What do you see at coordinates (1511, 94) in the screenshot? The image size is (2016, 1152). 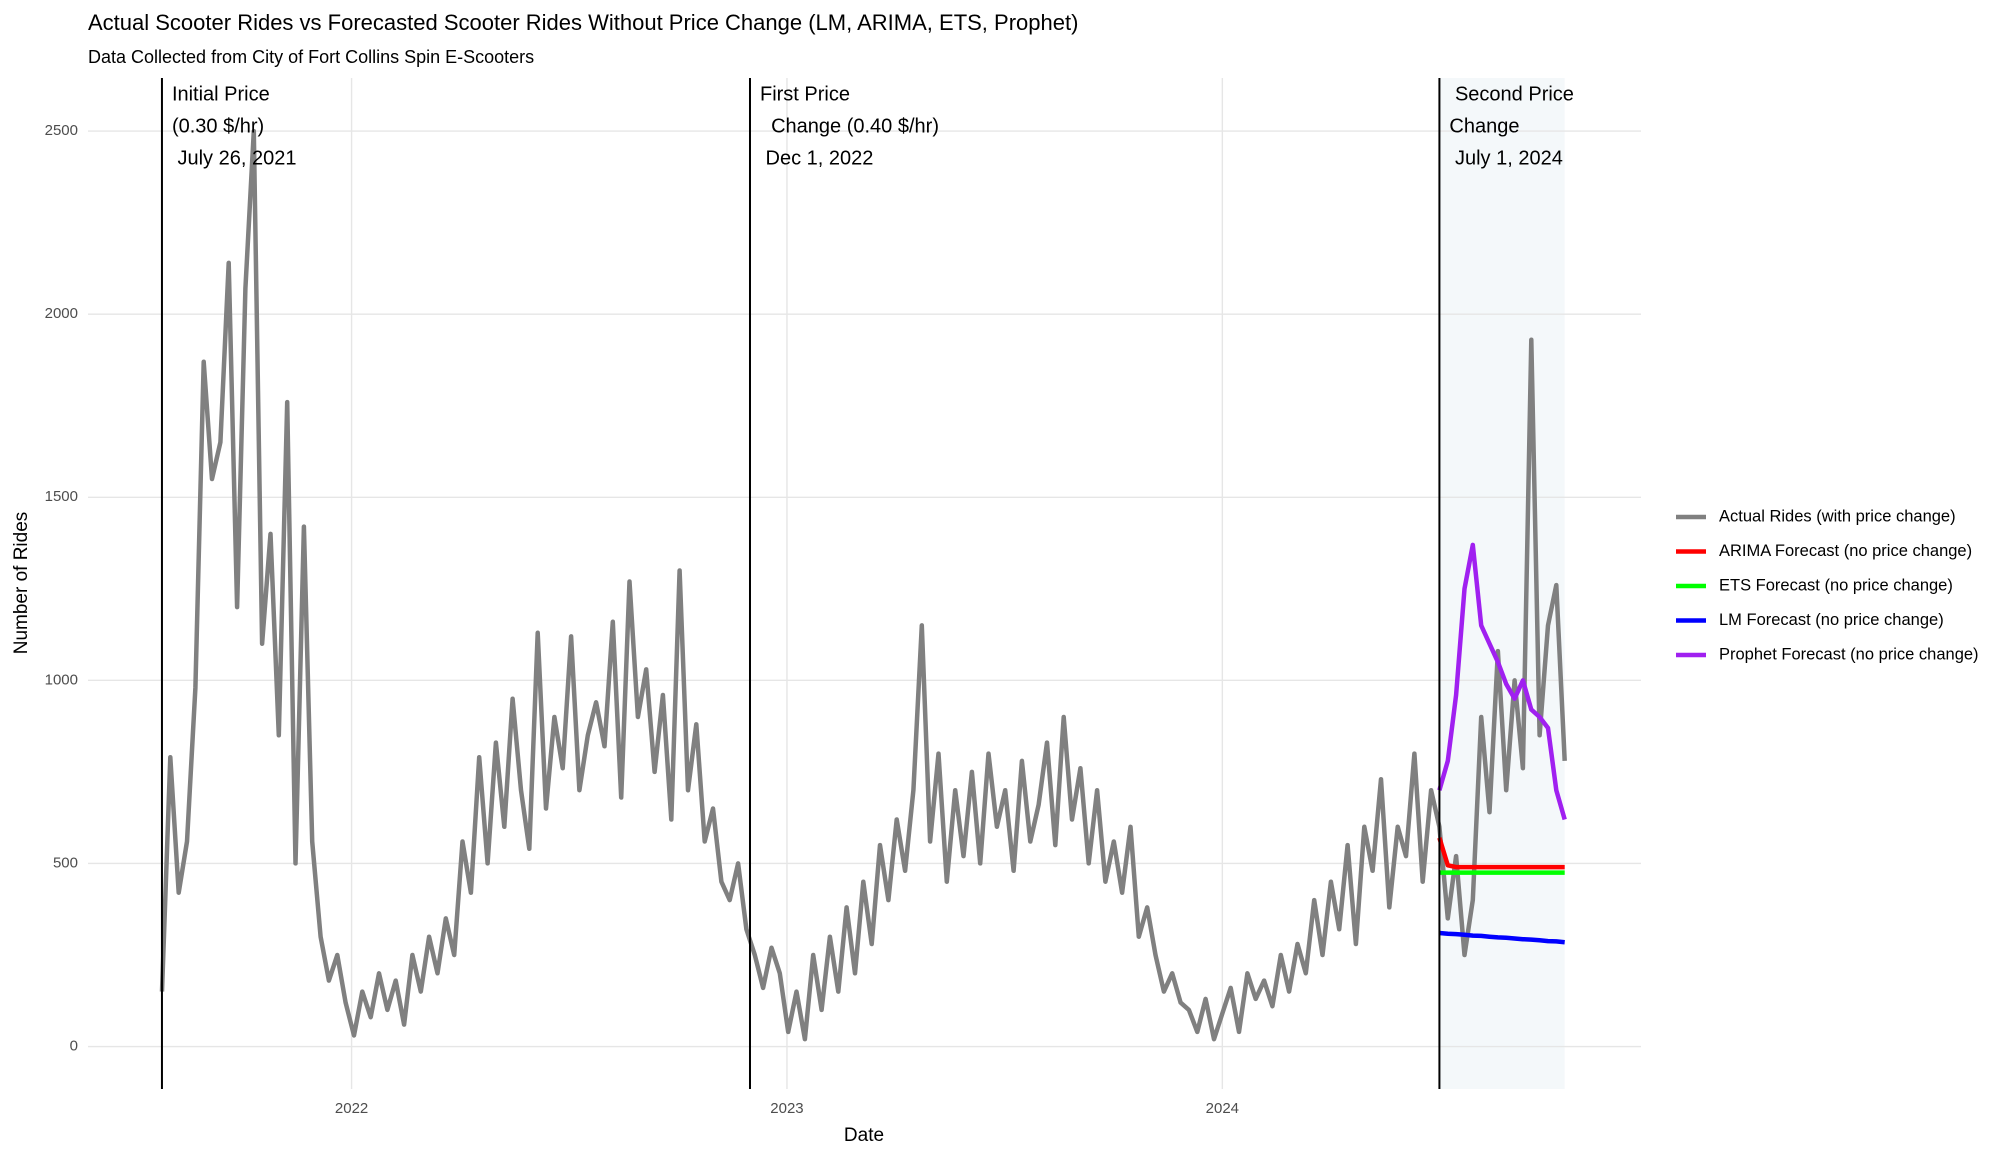 I see `annotation-text: Second Price` at bounding box center [1511, 94].